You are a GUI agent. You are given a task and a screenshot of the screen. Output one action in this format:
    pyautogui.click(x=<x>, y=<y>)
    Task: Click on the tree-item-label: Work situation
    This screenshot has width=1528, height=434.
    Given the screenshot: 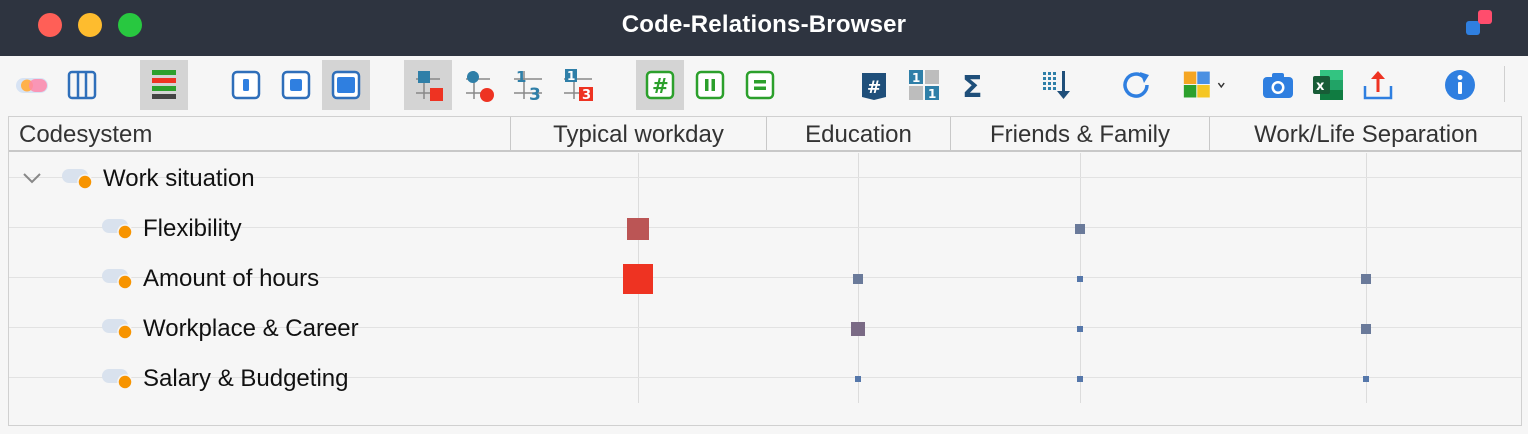 What is the action you would take?
    pyautogui.click(x=179, y=178)
    